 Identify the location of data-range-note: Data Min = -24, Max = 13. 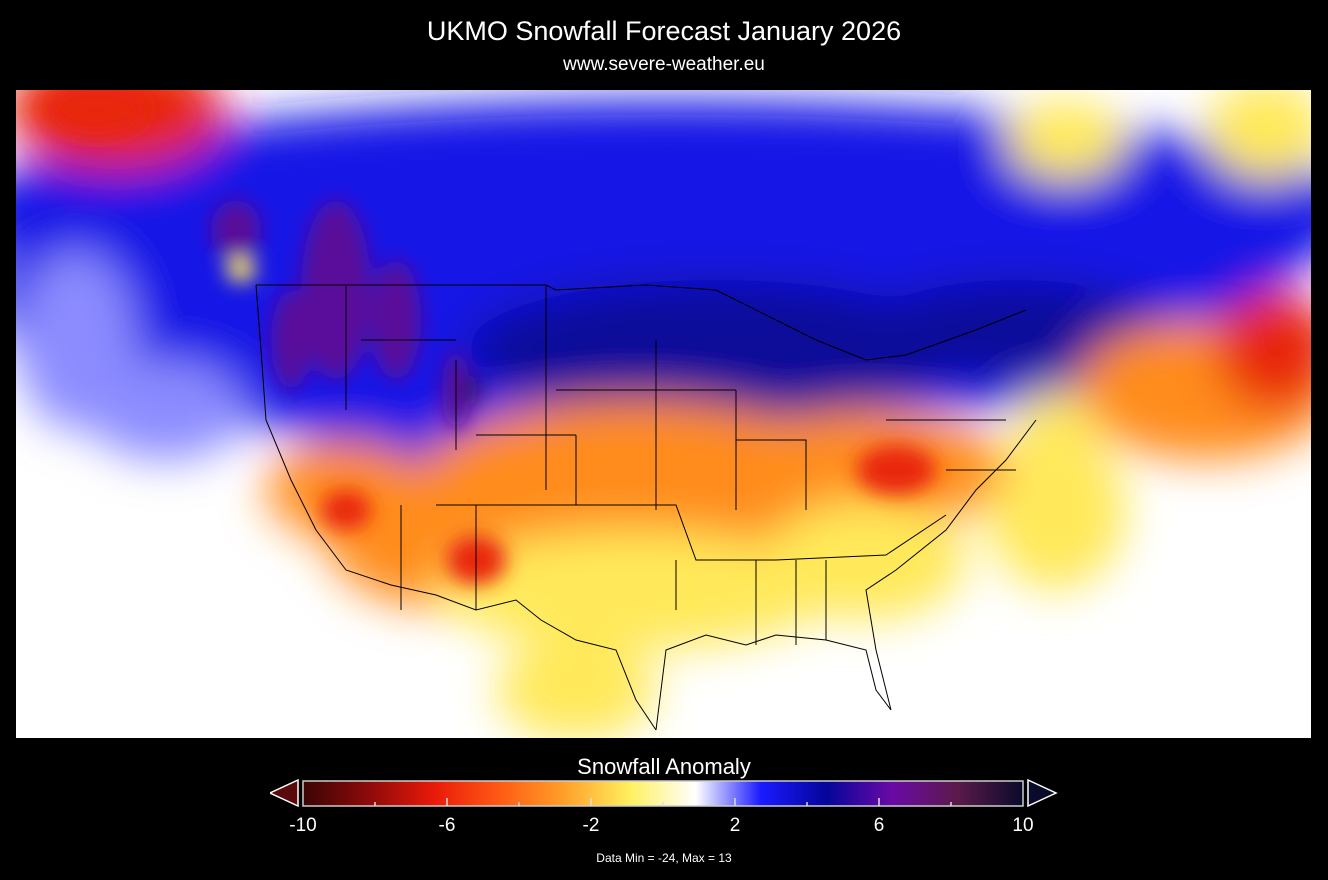
(664, 858).